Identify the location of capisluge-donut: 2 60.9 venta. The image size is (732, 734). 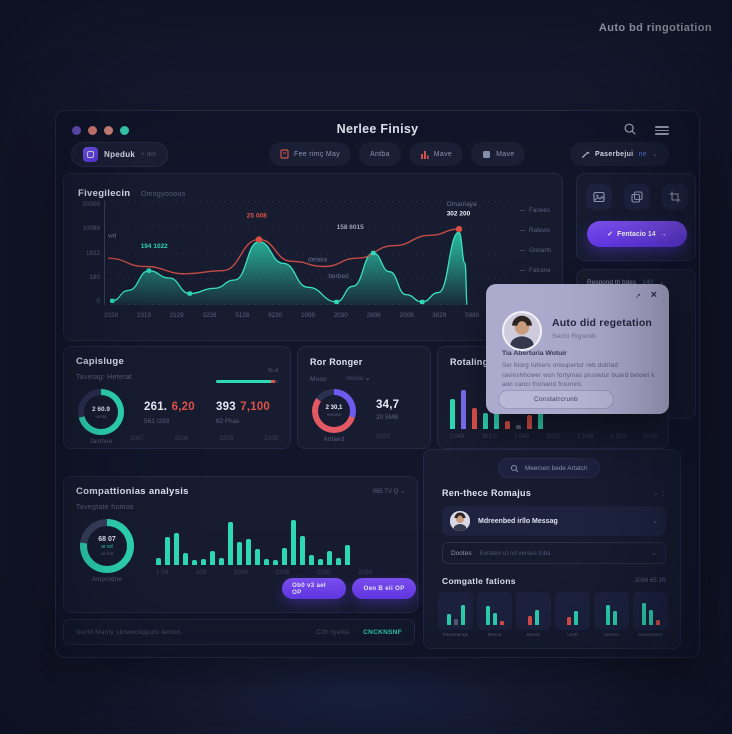
(101, 412).